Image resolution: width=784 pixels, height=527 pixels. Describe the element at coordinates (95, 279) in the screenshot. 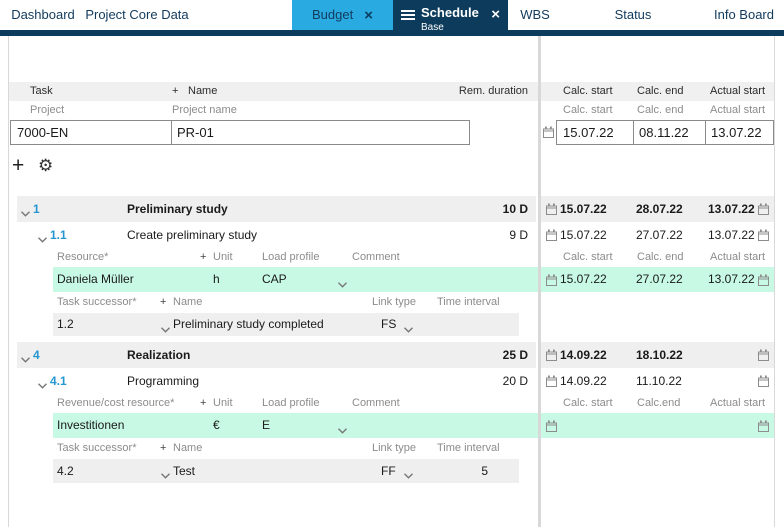

I see `resource-name: Daniela Müller` at that location.